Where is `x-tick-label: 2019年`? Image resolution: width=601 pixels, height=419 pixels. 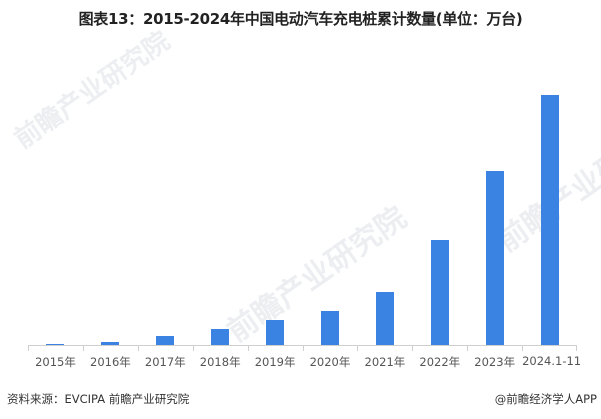 x-tick-label: 2019年 is located at coordinates (275, 362).